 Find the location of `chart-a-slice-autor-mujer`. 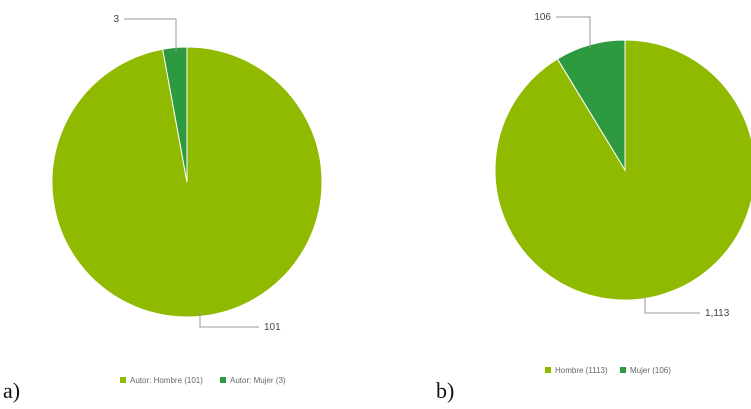

chart-a-slice-autor-mujer is located at coordinates (175, 114).